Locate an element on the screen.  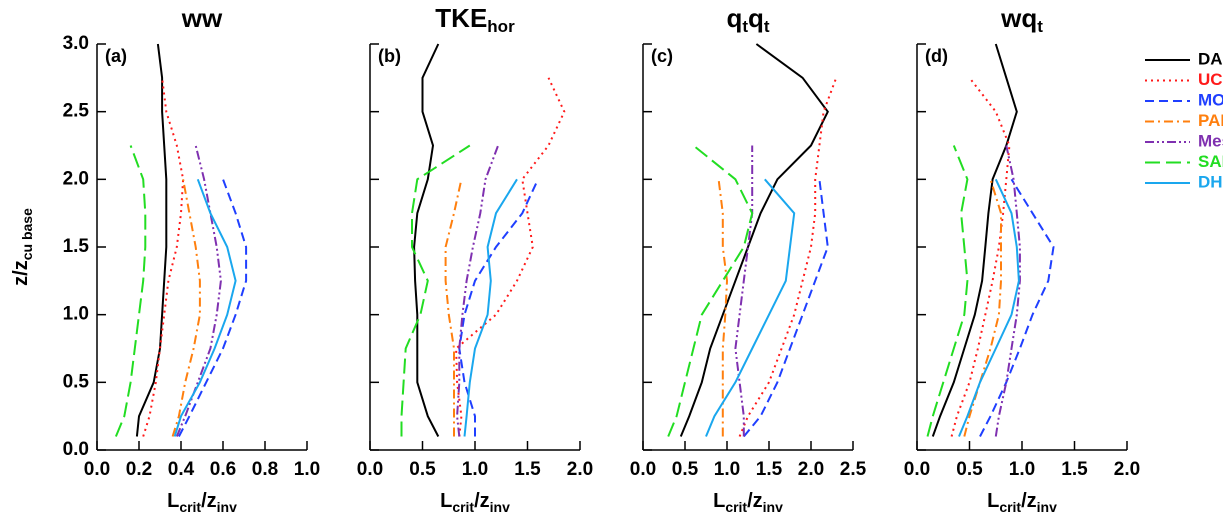
x-tick-label: 0.2 is located at coordinates (139, 469).